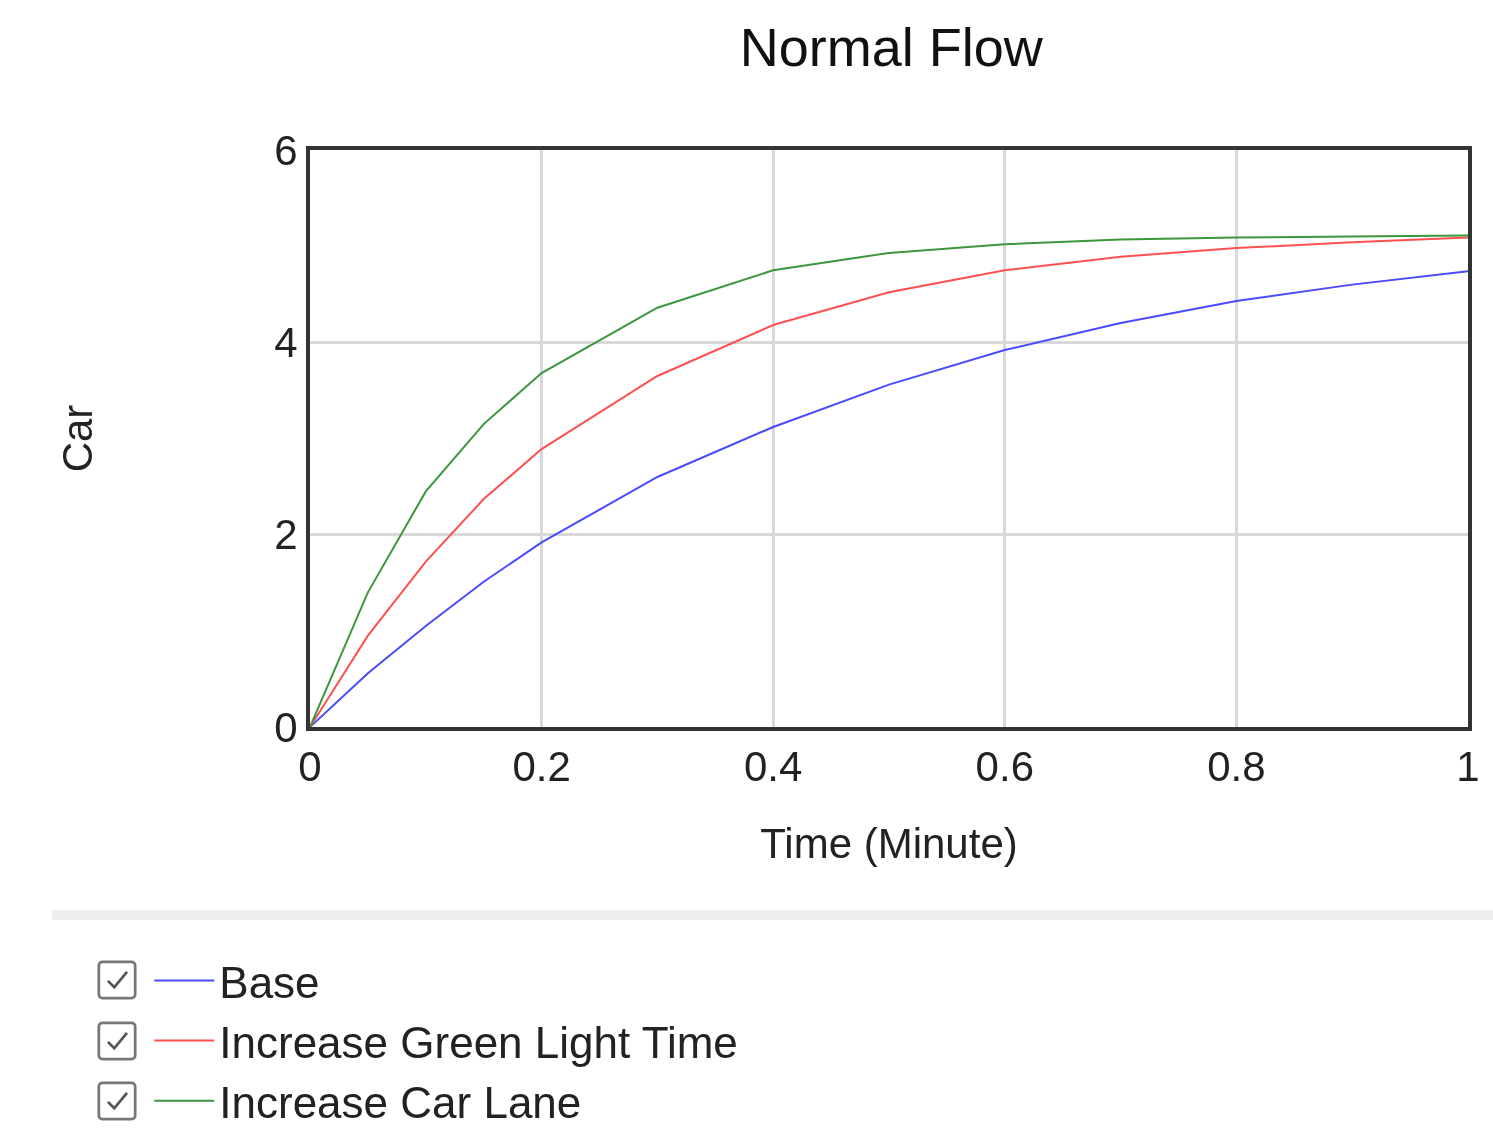 Image resolution: width=1493 pixels, height=1142 pixels. I want to click on x-tick-label: 1, so click(1468, 767).